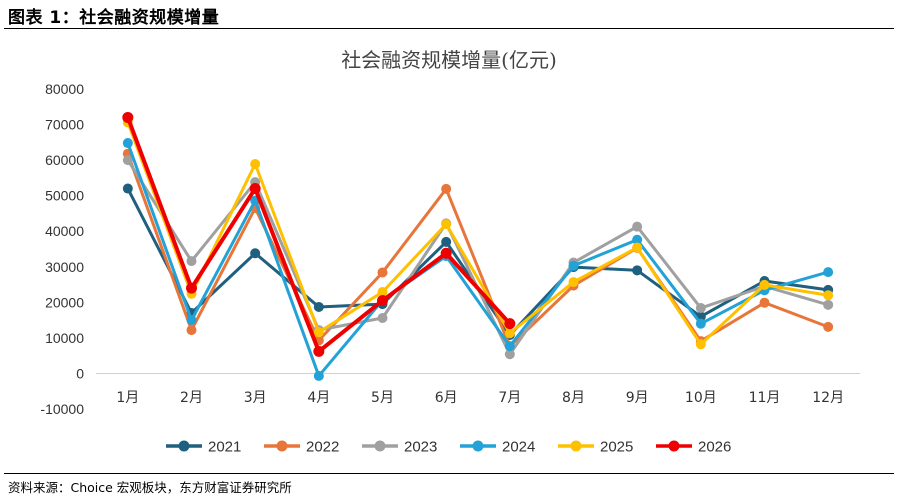  I want to click on legend-item-2023: 2023, so click(399, 447).